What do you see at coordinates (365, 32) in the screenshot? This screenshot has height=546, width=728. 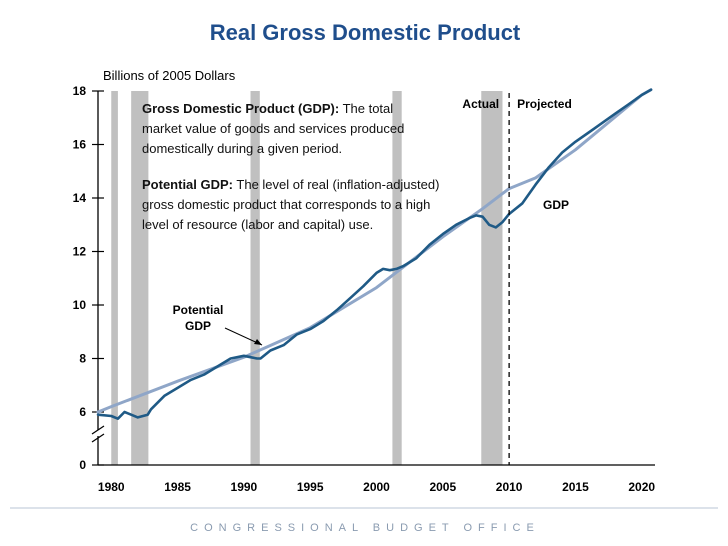 I see `chart-title: Real Gross Domestic Product` at bounding box center [365, 32].